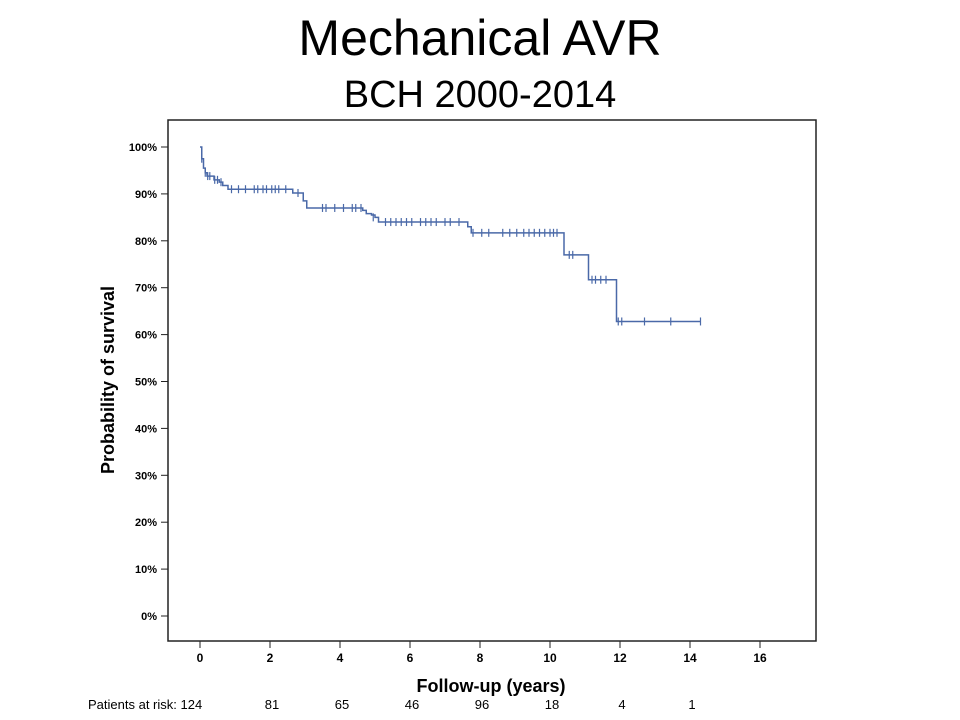 Image resolution: width=960 pixels, height=720 pixels. I want to click on x-tick-label: 0, so click(200, 658).